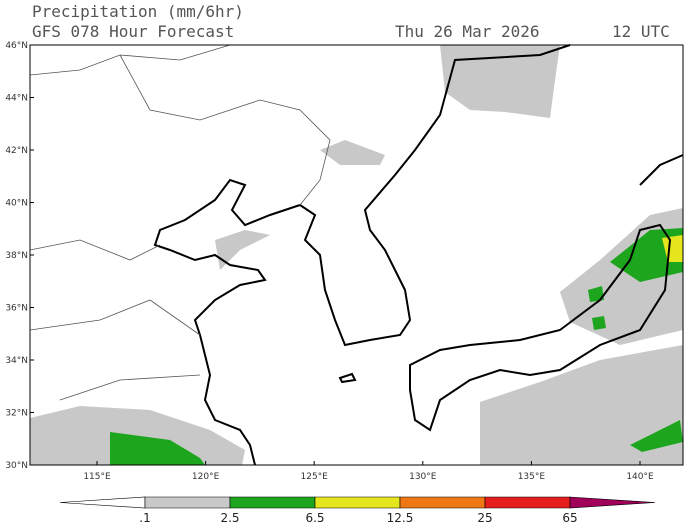 The height and width of the screenshot is (529, 700). What do you see at coordinates (16, 204) in the screenshot?
I see `lat-label: 40°N` at bounding box center [16, 204].